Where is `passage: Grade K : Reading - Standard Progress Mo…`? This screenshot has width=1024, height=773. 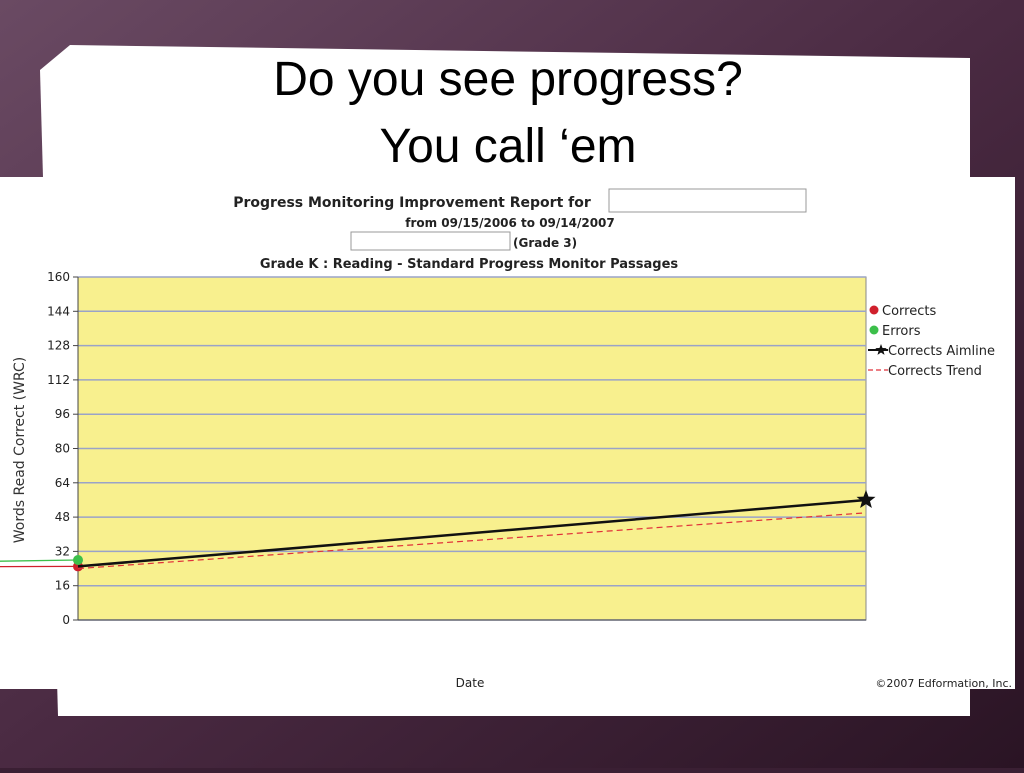
passage: Grade K : Reading - Standard Progress Mo… is located at coordinates (469, 264).